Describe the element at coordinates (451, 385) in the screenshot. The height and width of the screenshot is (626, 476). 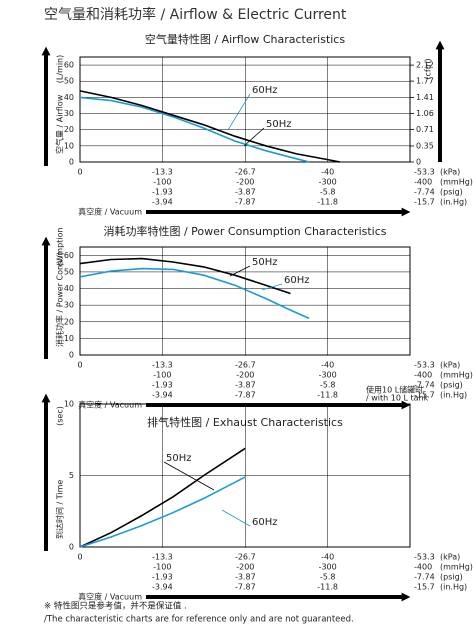
I see `x-unit: (psig)` at that location.